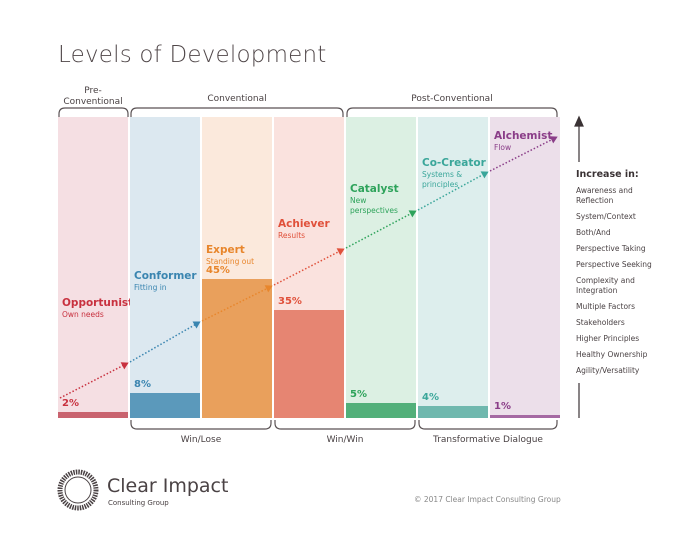  Describe the element at coordinates (503, 147) in the screenshot. I see `level-description: Flow` at that location.